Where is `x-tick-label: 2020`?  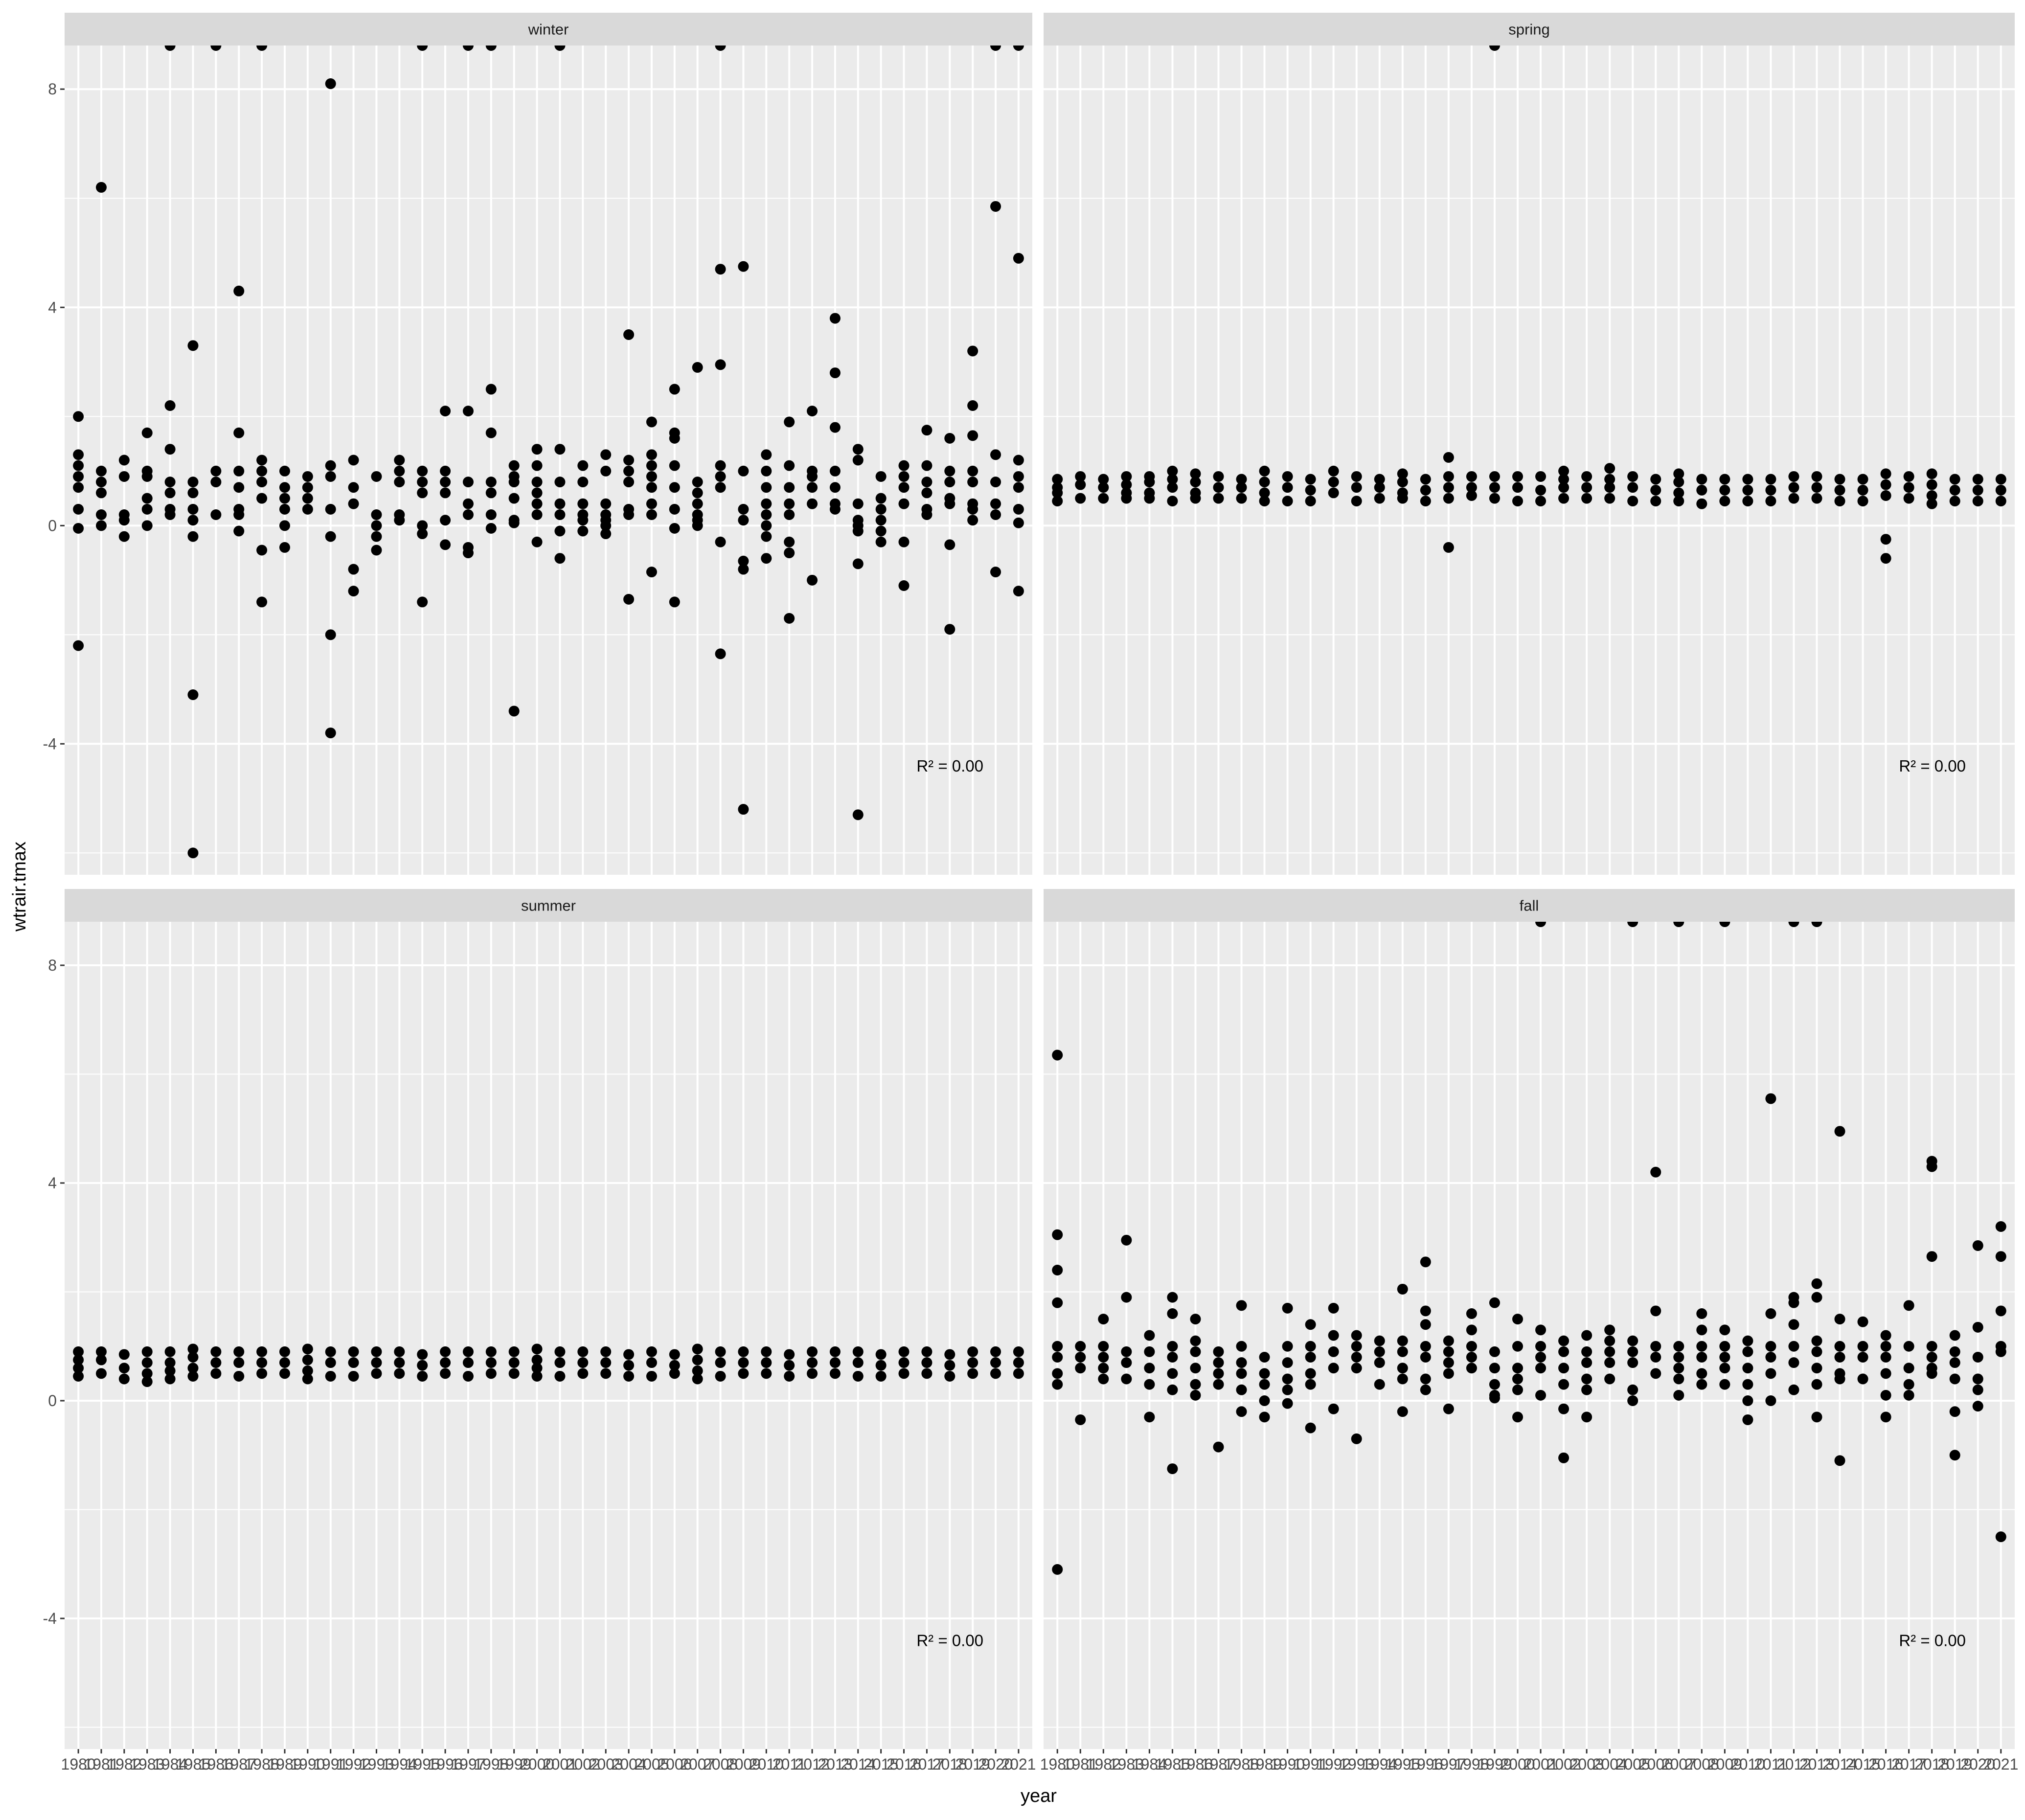
x-tick-label: 2020 is located at coordinates (1978, 1764).